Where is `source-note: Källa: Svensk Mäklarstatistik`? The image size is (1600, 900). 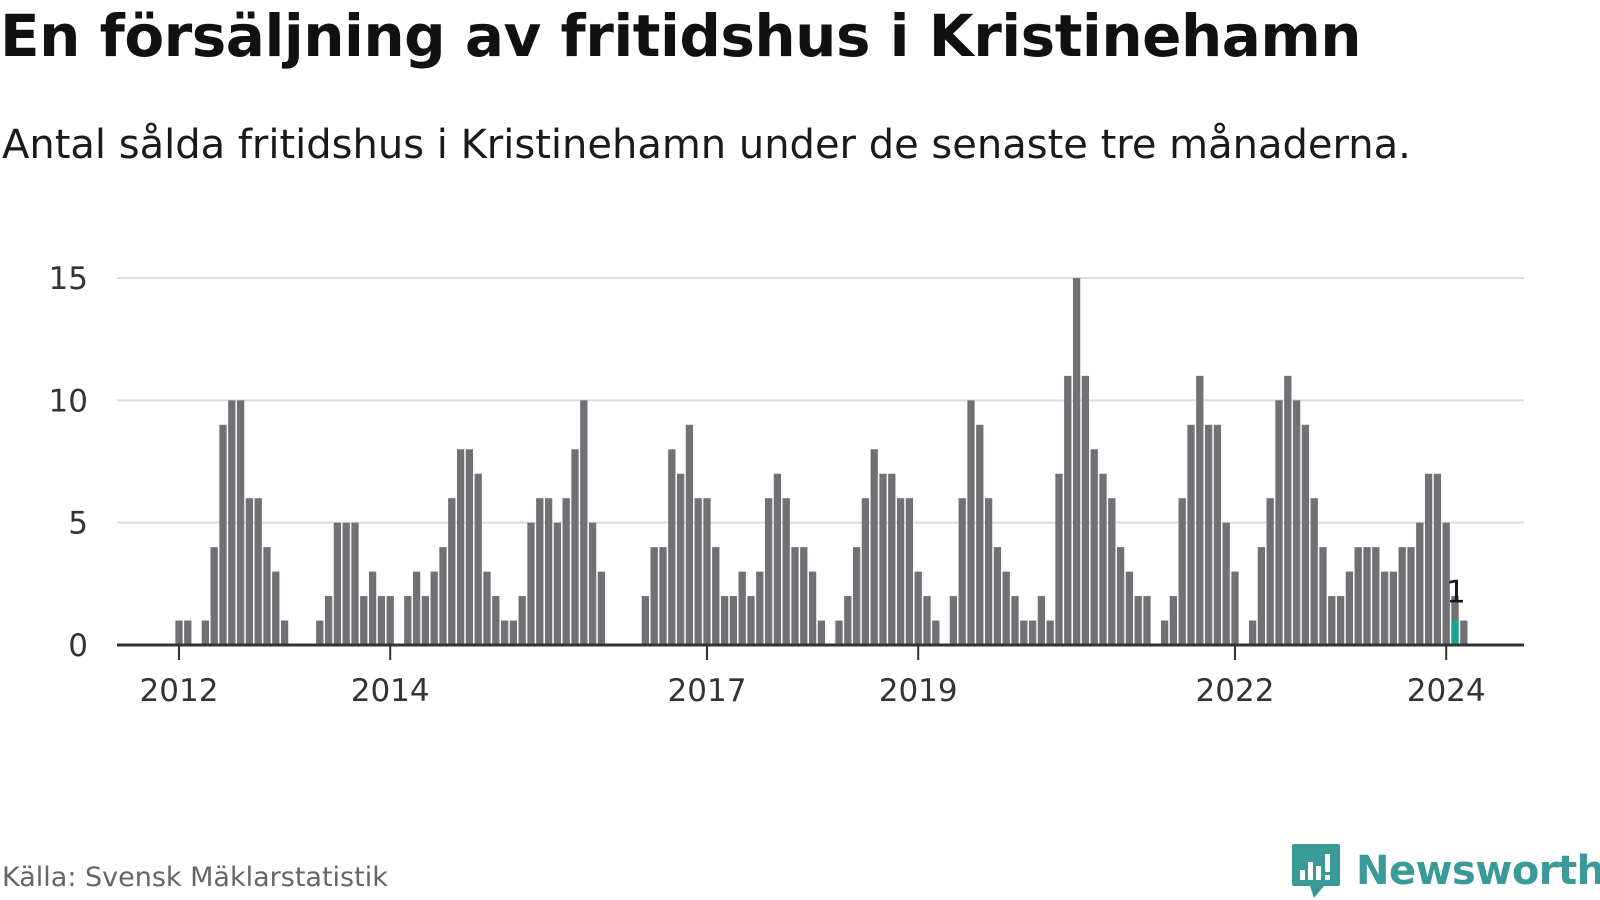 source-note: Källa: Svensk Mäklarstatistik is located at coordinates (195, 877).